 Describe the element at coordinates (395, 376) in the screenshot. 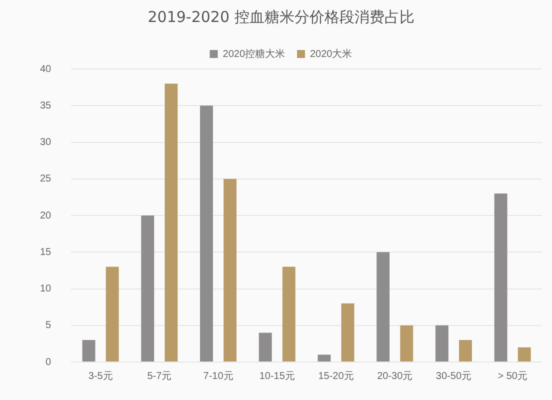

I see `x-tick-label: 20-30元` at that location.